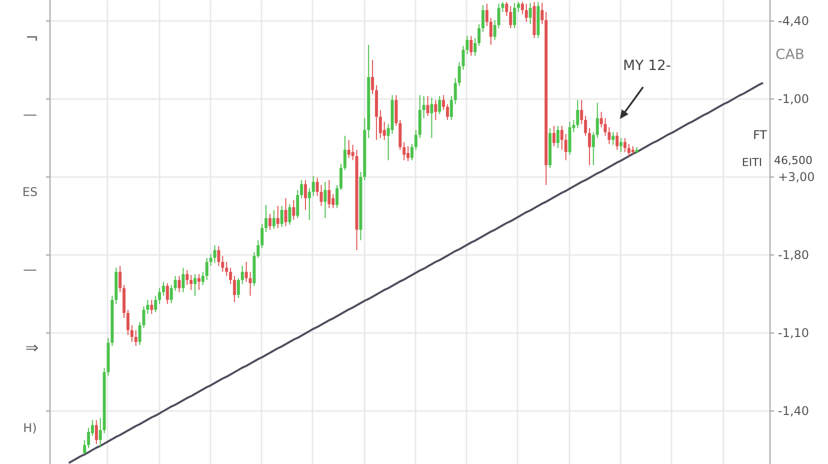 The height and width of the screenshot is (464, 828). I want to click on text: -4,40, so click(794, 21).